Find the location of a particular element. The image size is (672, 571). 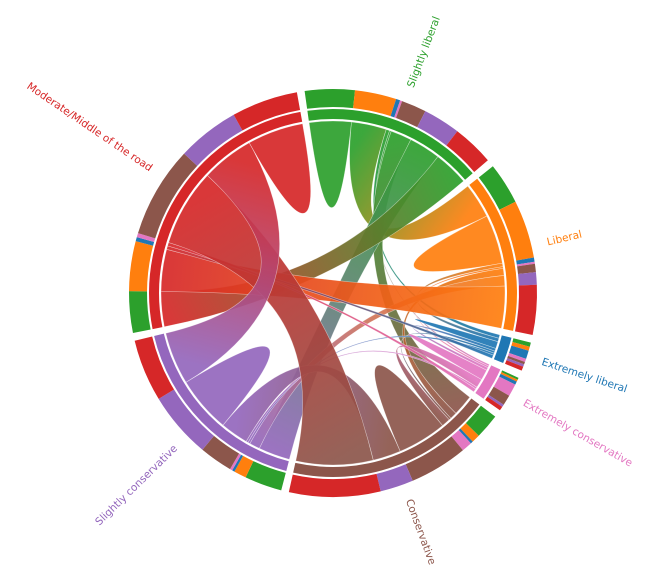

group-label-2: Extremely liberal is located at coordinates (584, 375).